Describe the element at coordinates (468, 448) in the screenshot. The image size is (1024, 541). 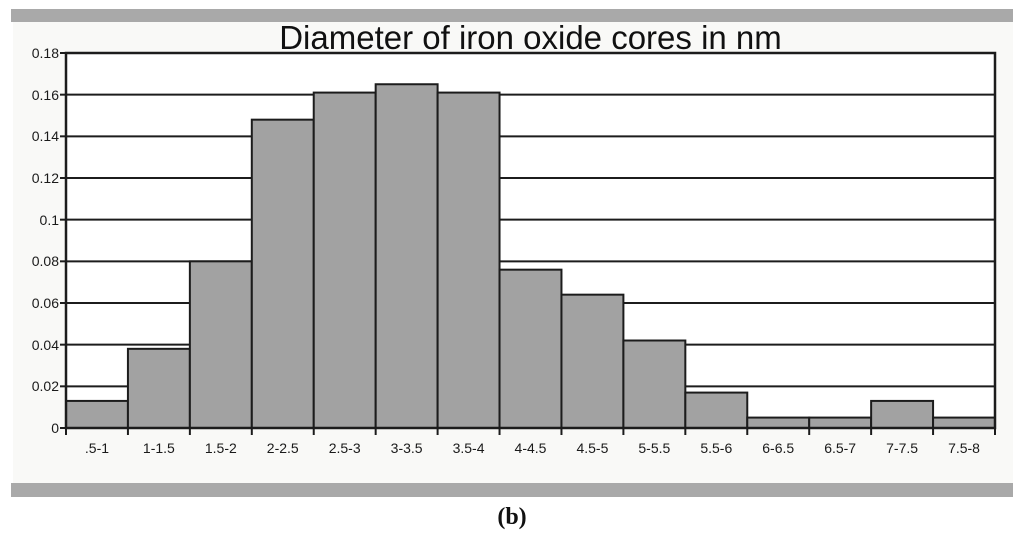
I see `x-tick-label: 3.5-4` at that location.